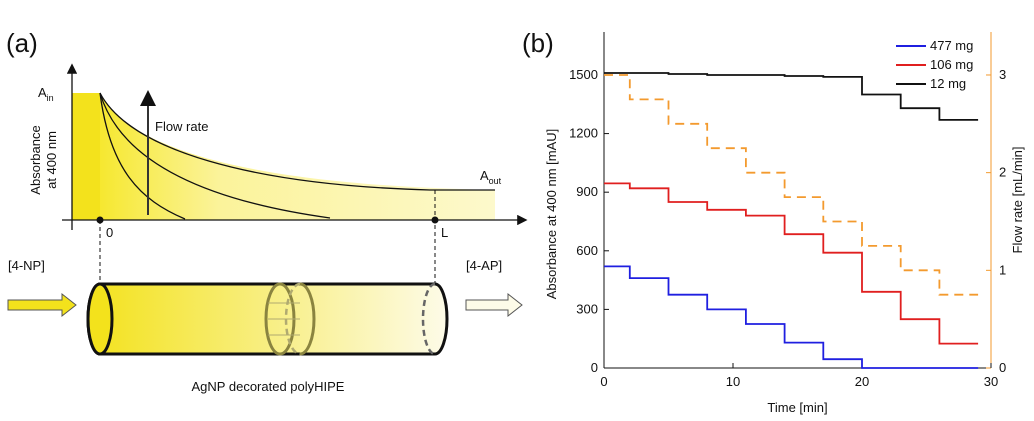 Image resolution: width=1034 pixels, height=421 pixels. Describe the element at coordinates (587, 191) in the screenshot. I see `y-tick-label: 900` at that location.